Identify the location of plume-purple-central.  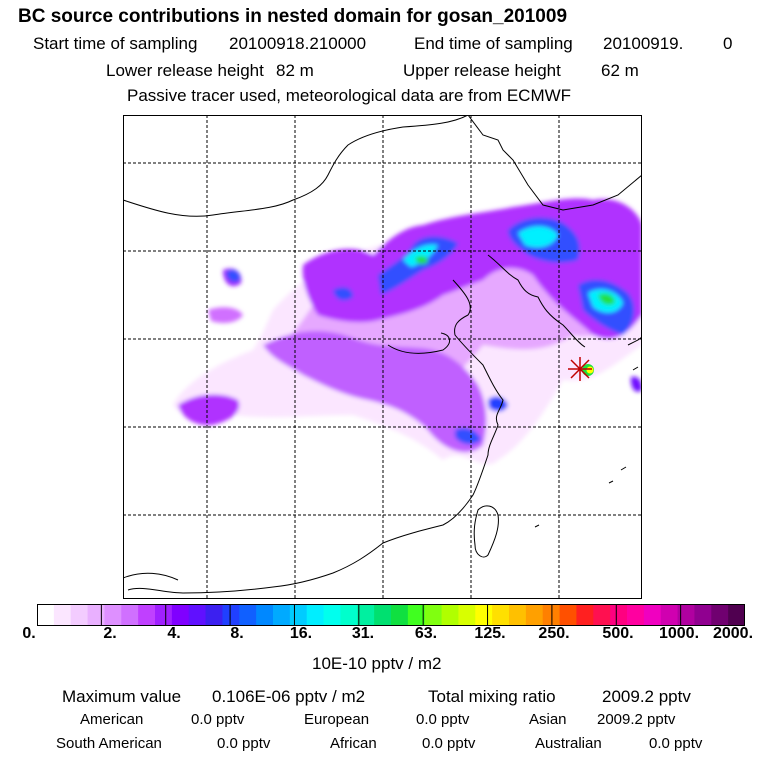
(375, 391).